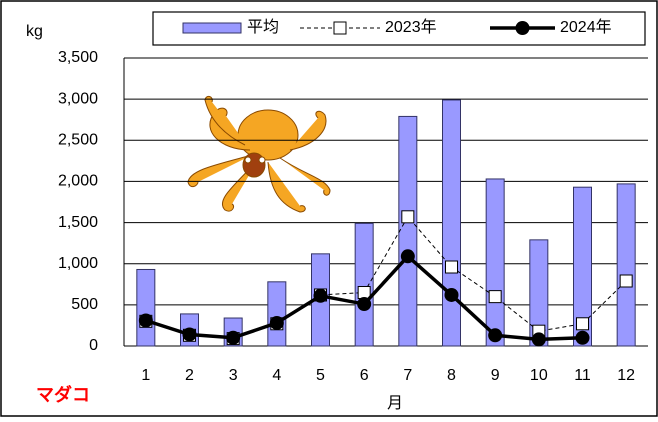 This screenshot has width=658, height=422. Describe the element at coordinates (78, 57) in the screenshot. I see `y-tick-label: 3,500` at that location.